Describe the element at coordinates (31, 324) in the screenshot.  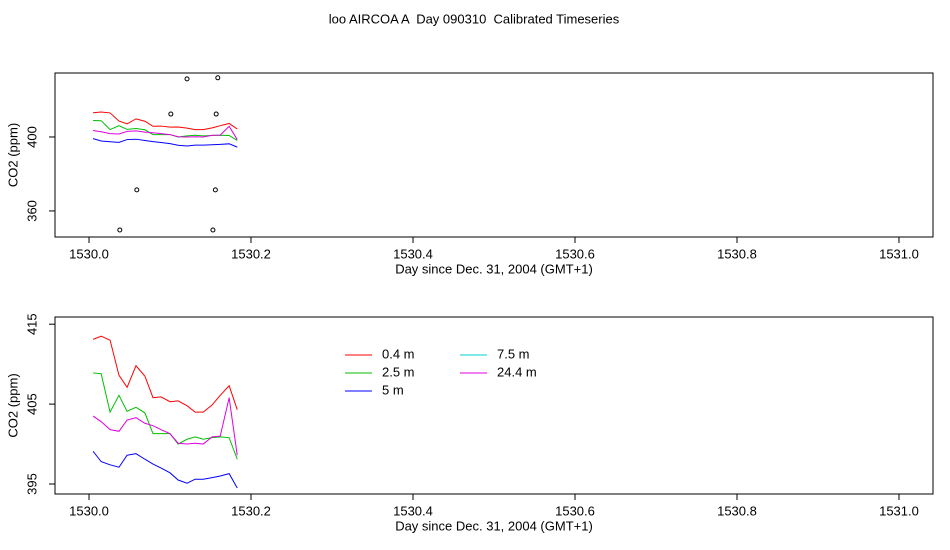
I see `y-tick-label: 415` at that location.